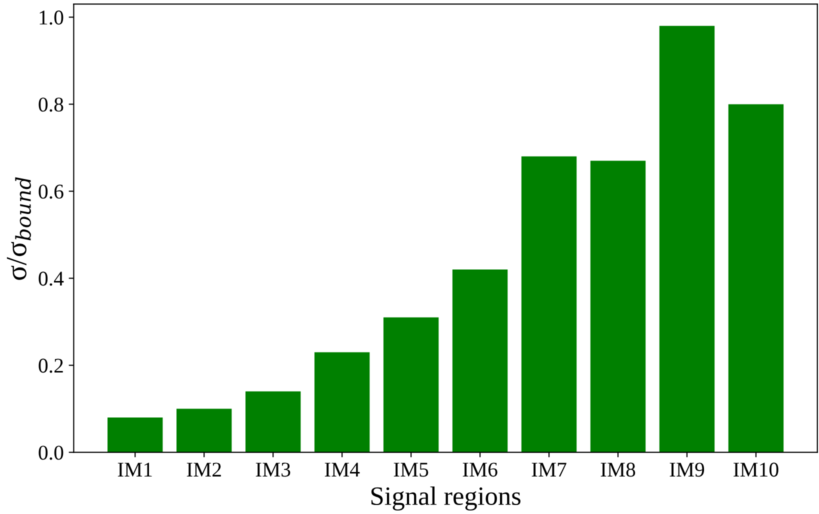  What do you see at coordinates (273, 469) in the screenshot?
I see `x-tick-label: IM3` at bounding box center [273, 469].